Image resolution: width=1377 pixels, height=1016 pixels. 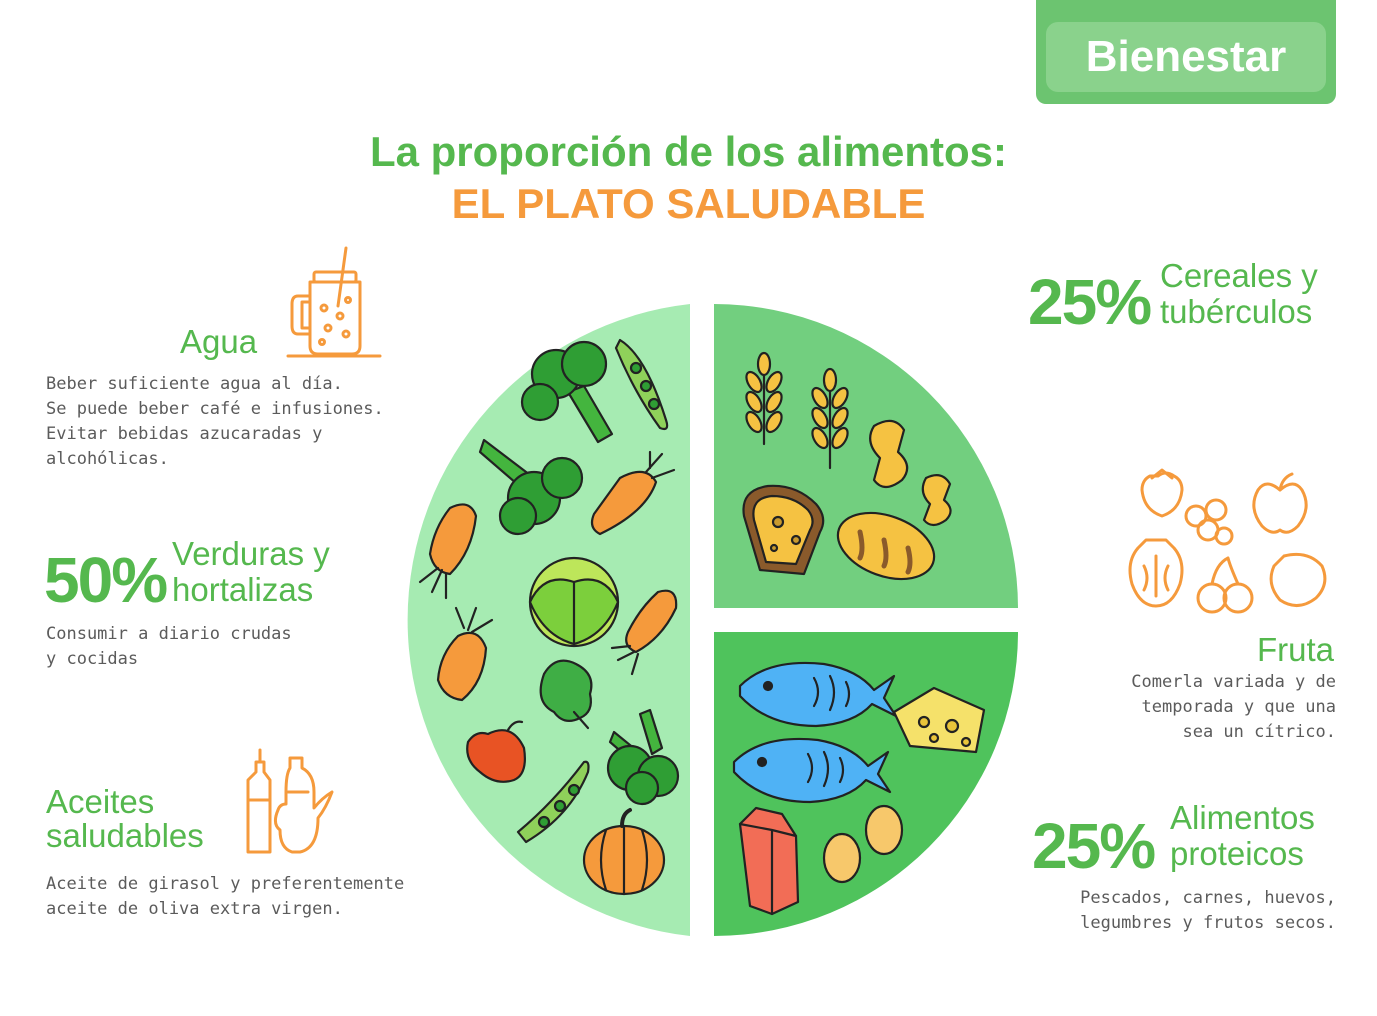 I want to click on pumpkin-icon, so click(x=624, y=852).